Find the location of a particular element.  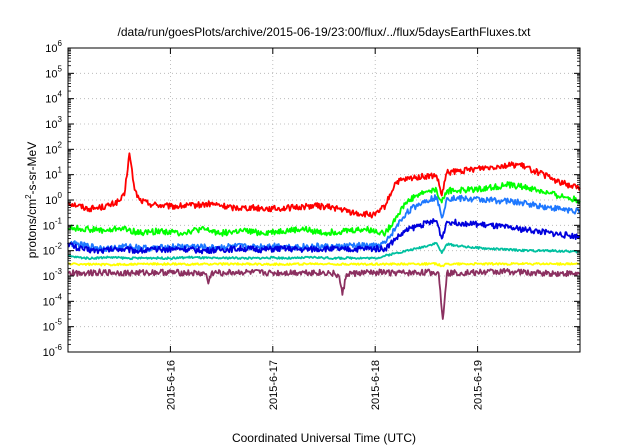

y-tick-label: 10⁻⁴ is located at coordinates (53, 300).